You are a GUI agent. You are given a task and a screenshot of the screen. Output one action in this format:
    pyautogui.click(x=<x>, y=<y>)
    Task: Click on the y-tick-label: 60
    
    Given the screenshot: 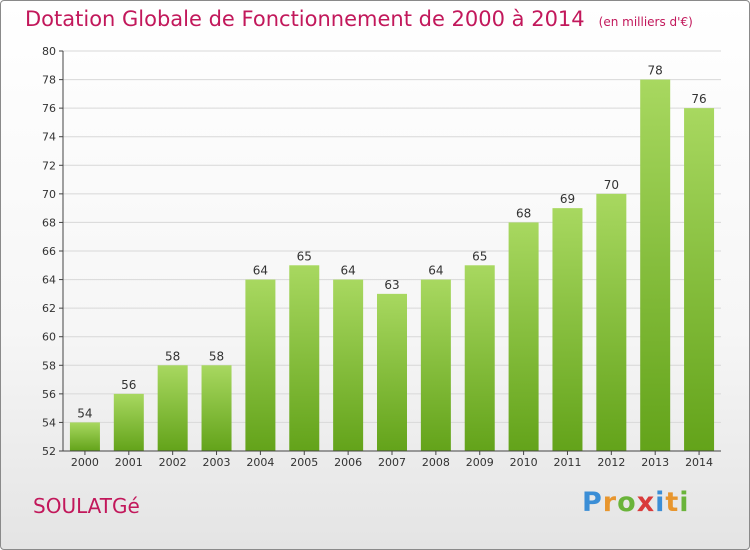 What is the action you would take?
    pyautogui.click(x=49, y=337)
    